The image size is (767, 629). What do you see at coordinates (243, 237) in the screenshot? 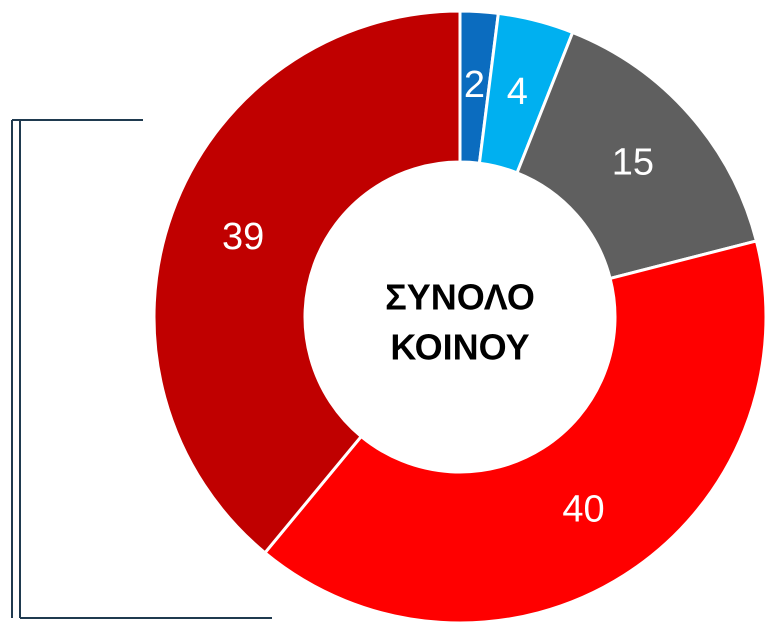
I see `data-label: 39` at bounding box center [243, 237].